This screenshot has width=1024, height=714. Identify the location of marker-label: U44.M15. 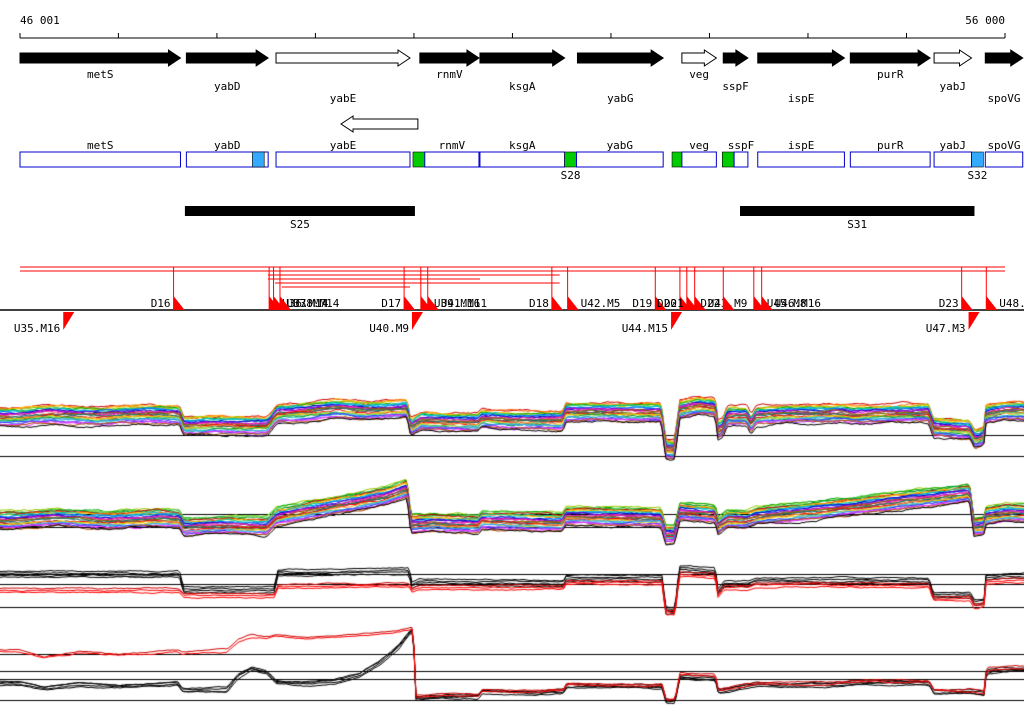
(645, 328).